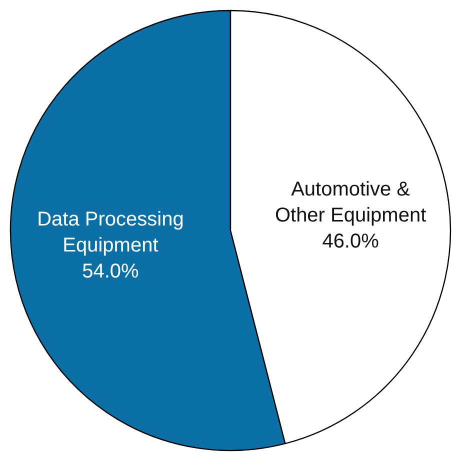  What do you see at coordinates (110, 232) in the screenshot?
I see `slice-label: Data Processing Equipment` at bounding box center [110, 232].